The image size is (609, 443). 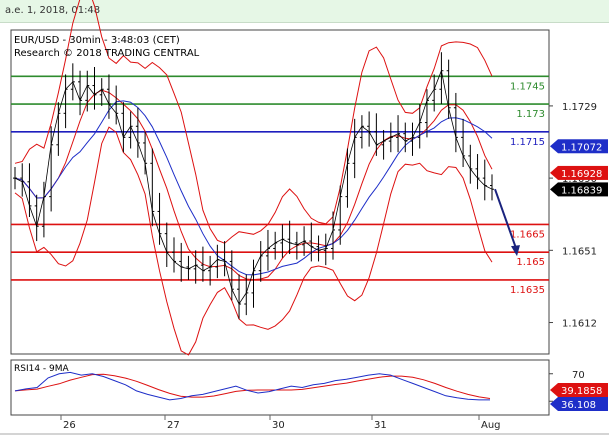 I want to click on x-tick-label: 30, so click(x=278, y=425).